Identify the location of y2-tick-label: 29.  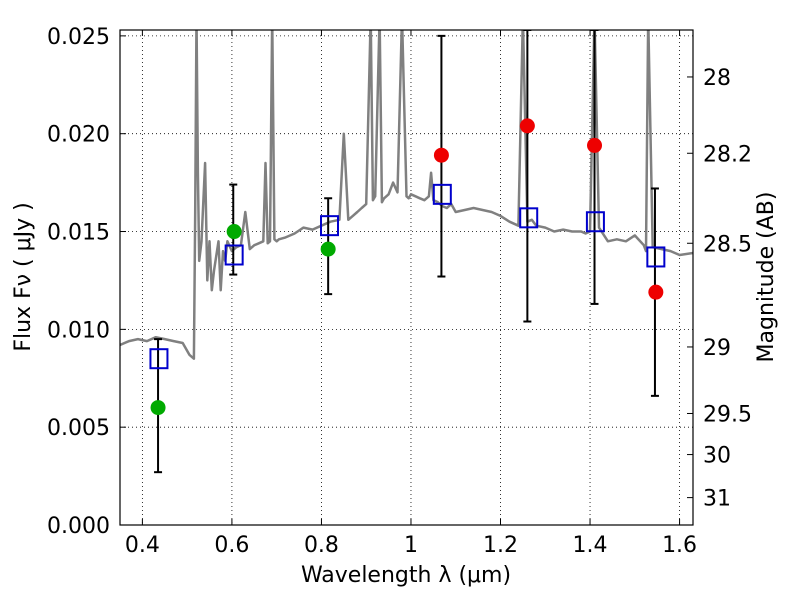
(717, 348).